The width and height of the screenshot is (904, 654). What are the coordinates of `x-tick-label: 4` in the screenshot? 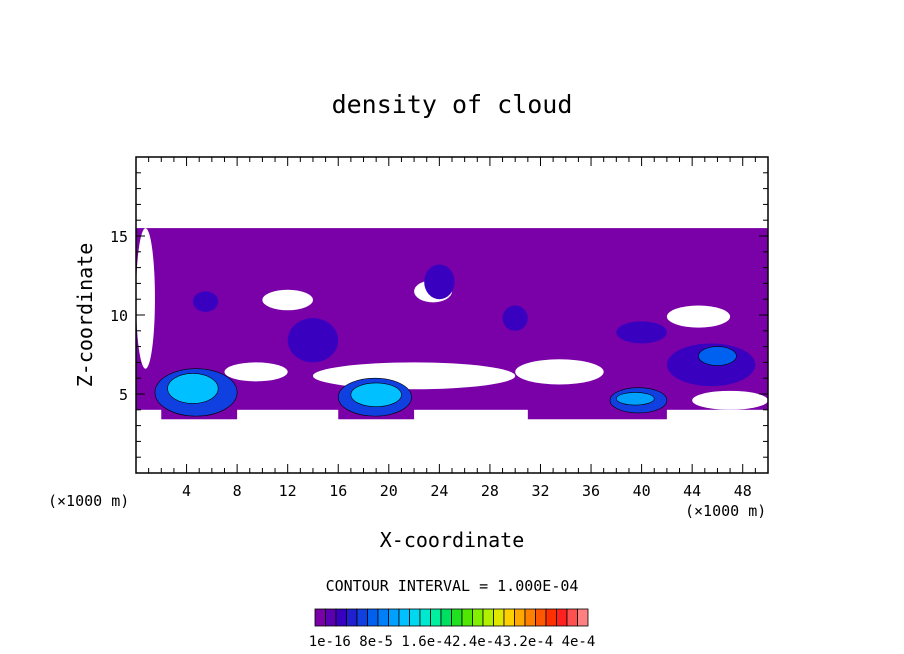 It's located at (186, 491).